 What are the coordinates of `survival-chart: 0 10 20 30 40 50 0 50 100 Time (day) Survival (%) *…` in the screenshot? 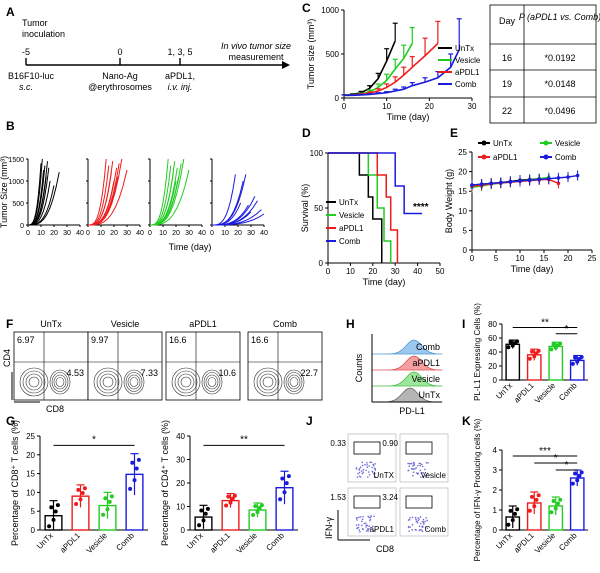 It's located at (372, 218).